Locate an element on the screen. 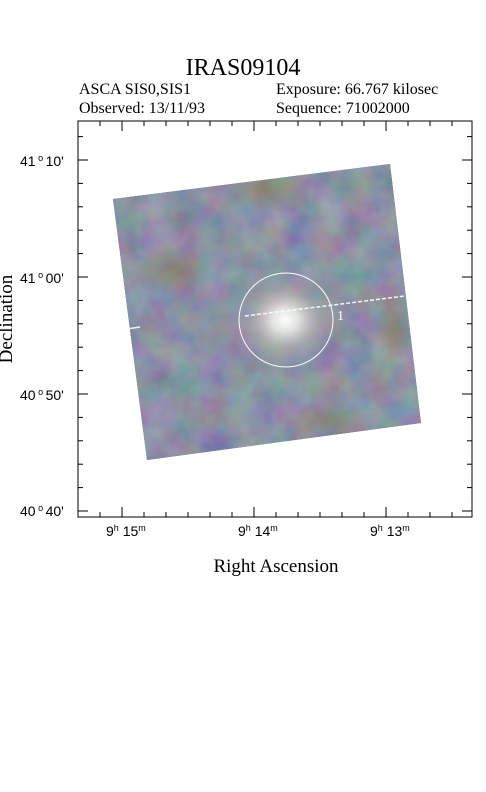 This screenshot has width=486, height=792. svg-text: 9h 15m is located at coordinates (126, 531).